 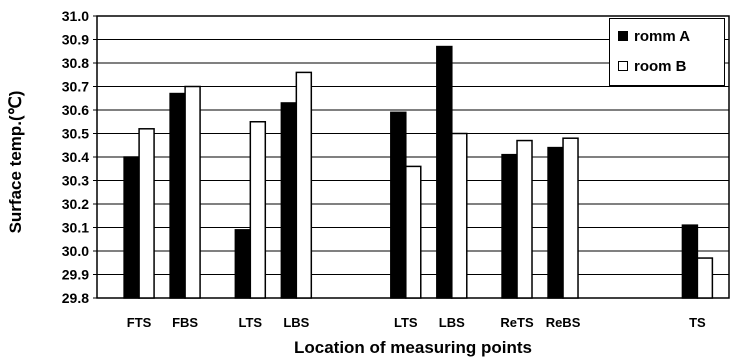 I want to click on y-tick-label: 30.0, so click(x=75, y=251).